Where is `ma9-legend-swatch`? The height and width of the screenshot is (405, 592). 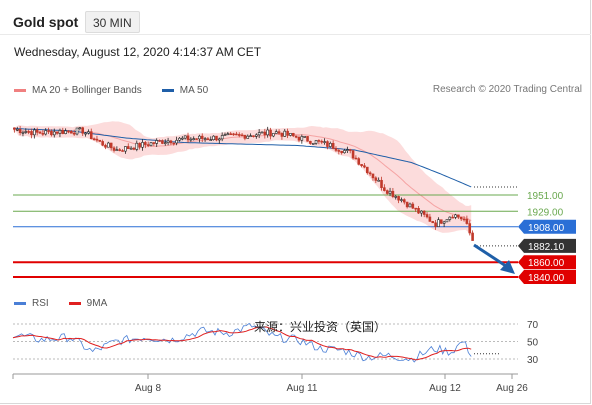 ma9-legend-swatch is located at coordinates (74, 303).